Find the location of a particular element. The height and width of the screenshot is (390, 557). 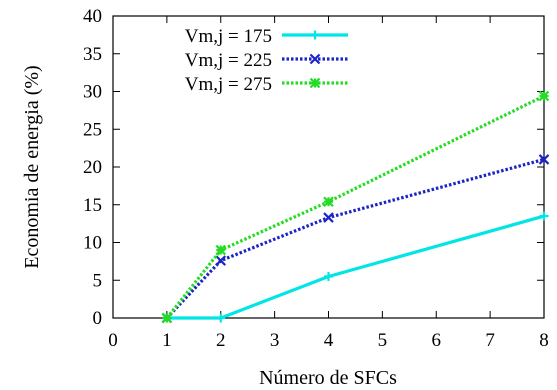

y-tick-label: 20 is located at coordinates (92, 167).